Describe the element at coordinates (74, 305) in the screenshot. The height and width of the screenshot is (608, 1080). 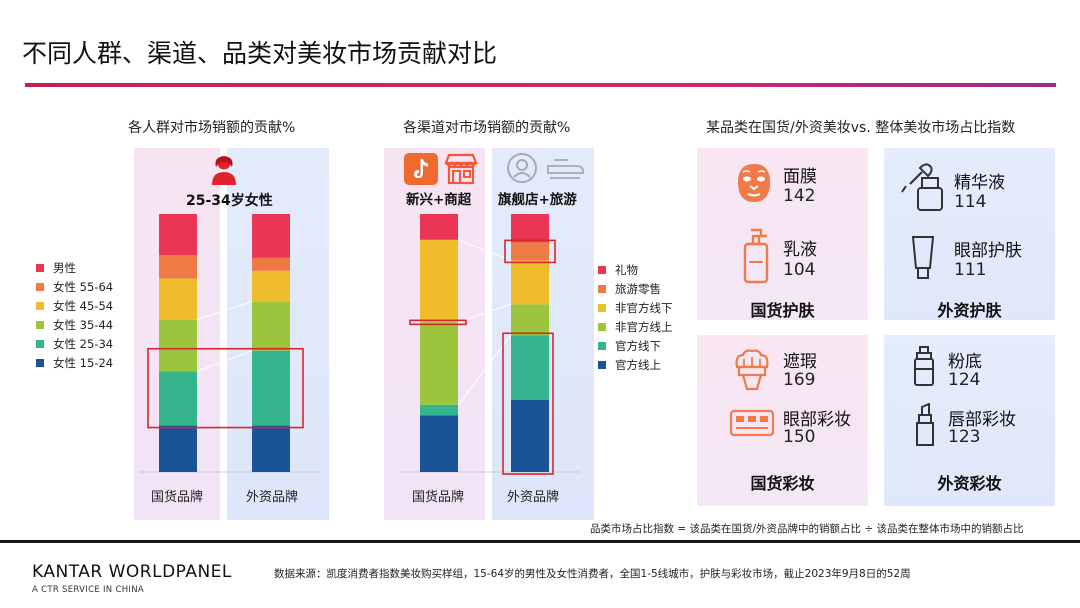
I see `legend-item: 女性 45-54` at that location.